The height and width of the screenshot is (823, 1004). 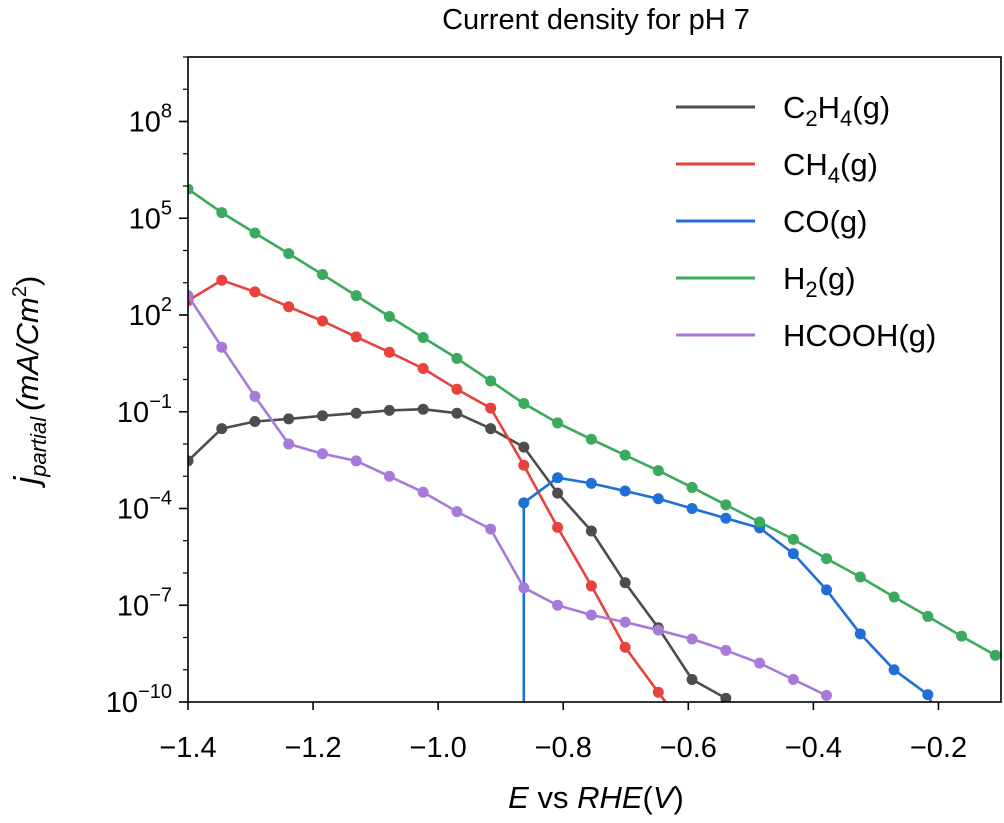 What do you see at coordinates (150, 216) in the screenshot?
I see `y-tick-label: 10⁵` at bounding box center [150, 216].